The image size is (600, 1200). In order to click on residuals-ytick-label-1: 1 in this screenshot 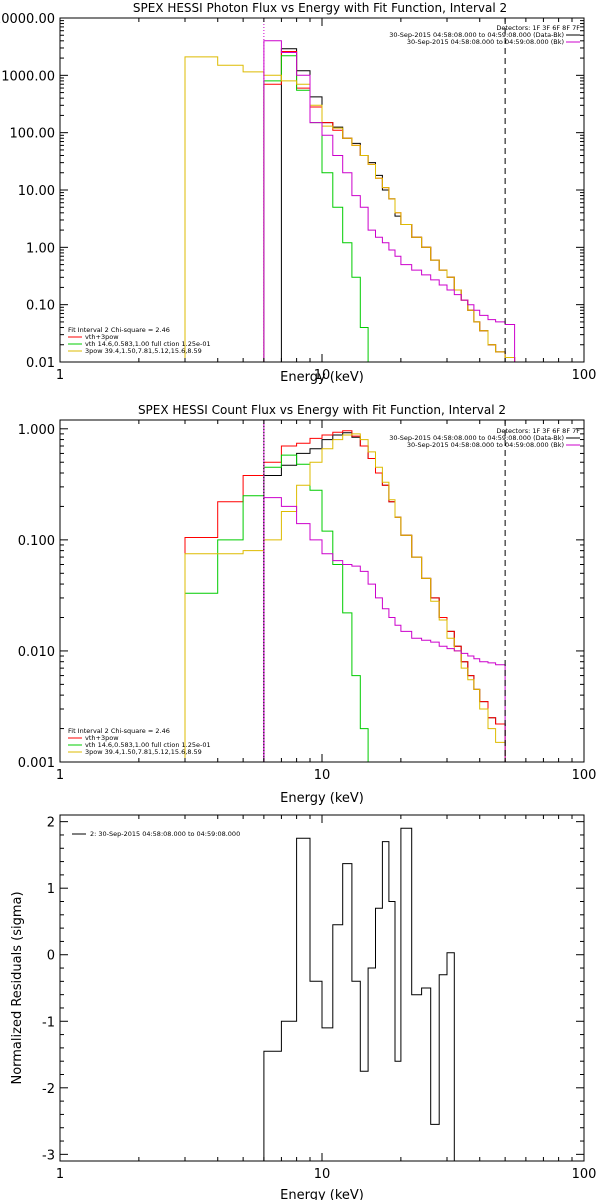, I will do `click(51, 889)`.